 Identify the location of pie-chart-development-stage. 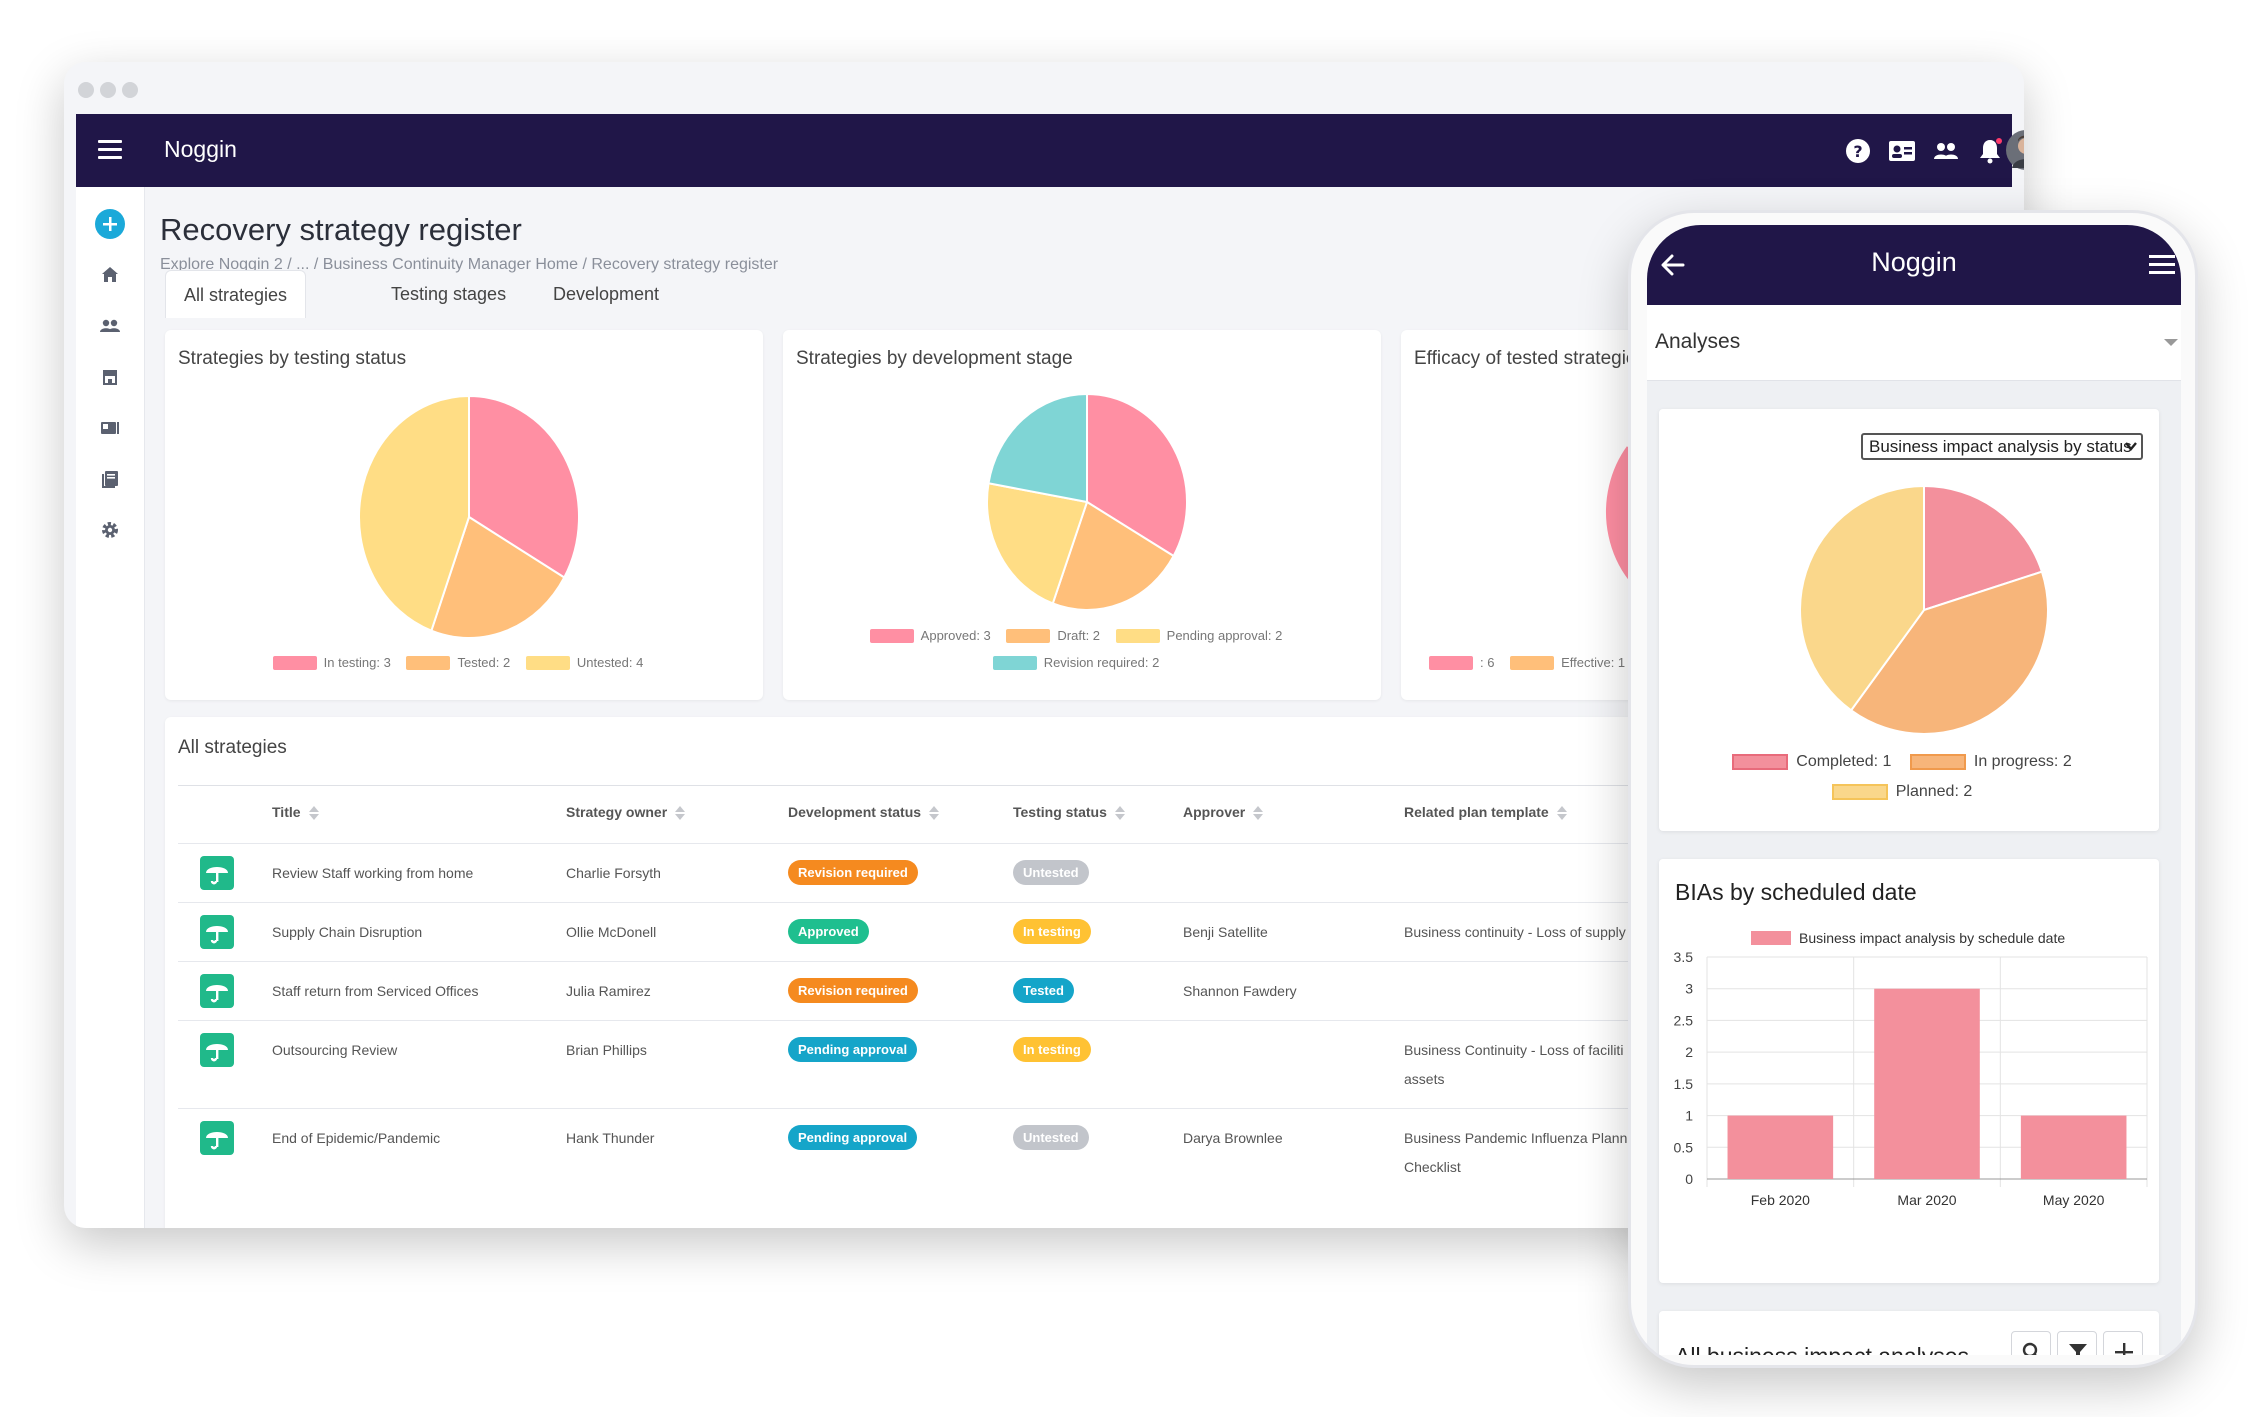
(1087, 501).